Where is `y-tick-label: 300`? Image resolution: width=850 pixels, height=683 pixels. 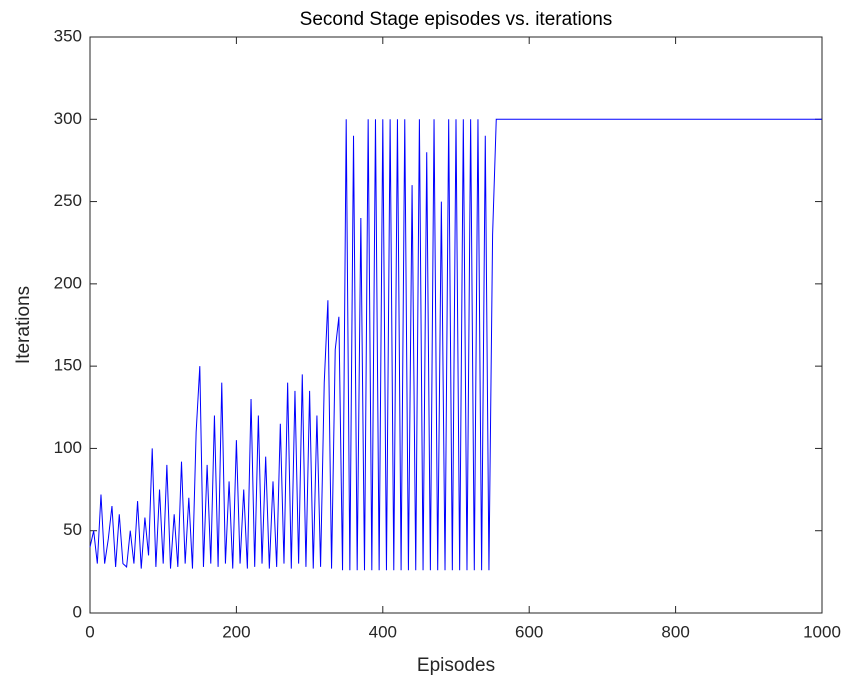 y-tick-label: 300 is located at coordinates (68, 118).